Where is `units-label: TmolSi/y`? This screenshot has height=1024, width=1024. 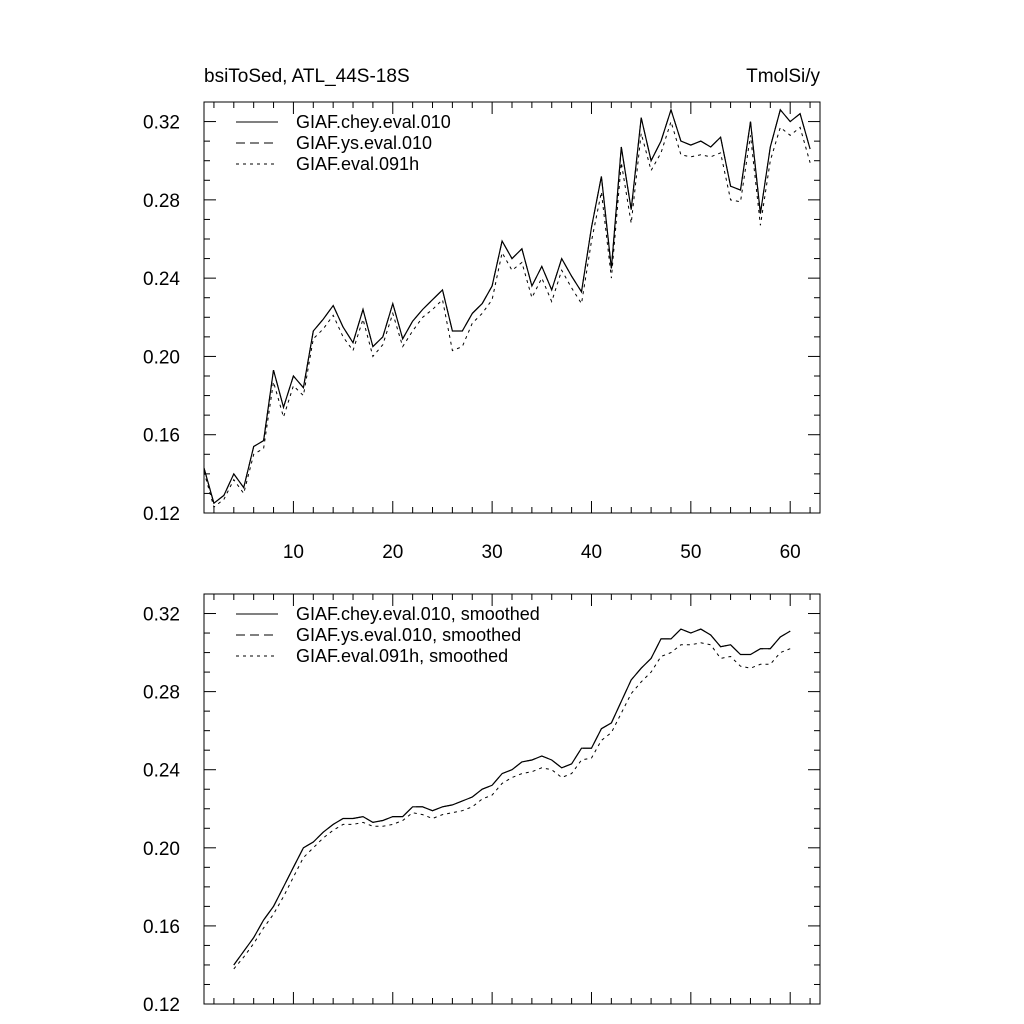
units-label: TmolSi/y is located at coordinates (783, 76).